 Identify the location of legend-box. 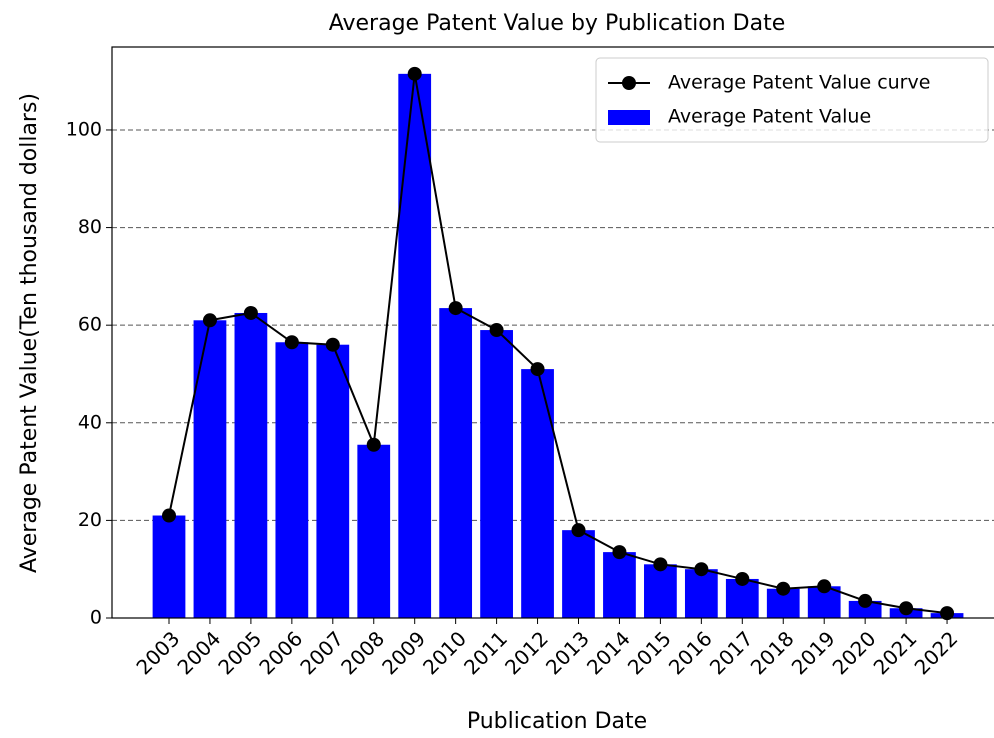
(792, 100).